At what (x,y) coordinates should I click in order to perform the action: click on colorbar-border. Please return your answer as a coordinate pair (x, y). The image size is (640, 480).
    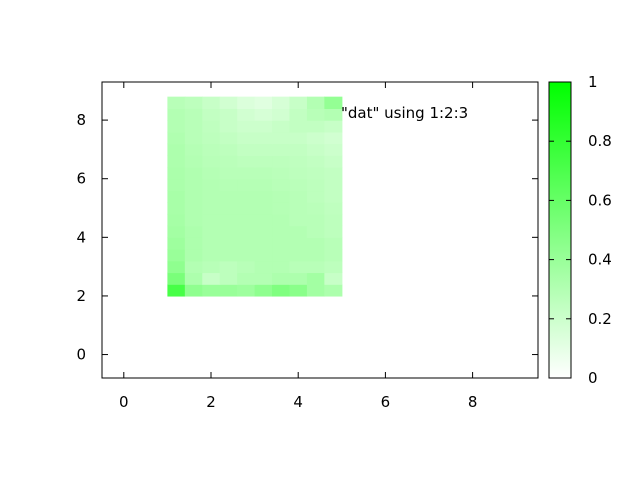
    Looking at the image, I should click on (560, 230).